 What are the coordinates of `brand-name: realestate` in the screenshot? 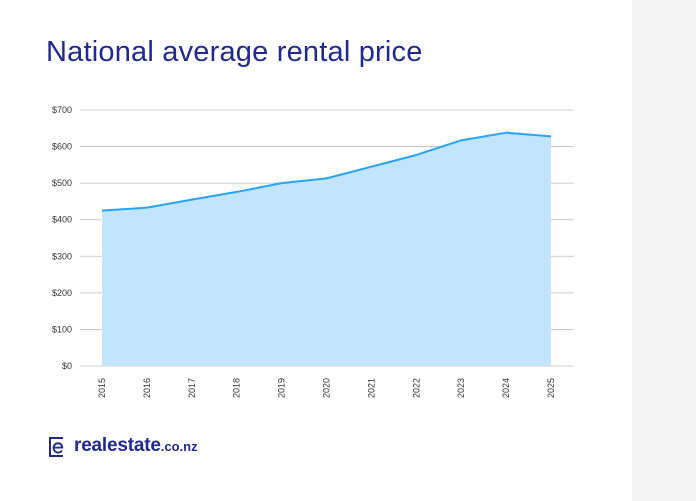 It's located at (117, 445).